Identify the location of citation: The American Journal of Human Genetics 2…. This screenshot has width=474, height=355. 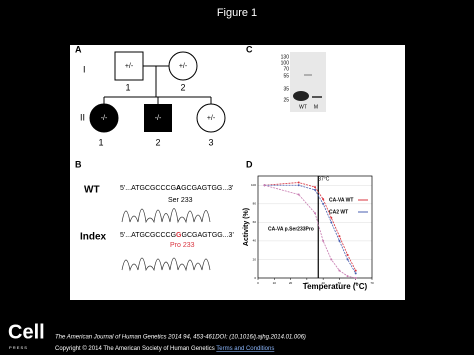
(180, 338).